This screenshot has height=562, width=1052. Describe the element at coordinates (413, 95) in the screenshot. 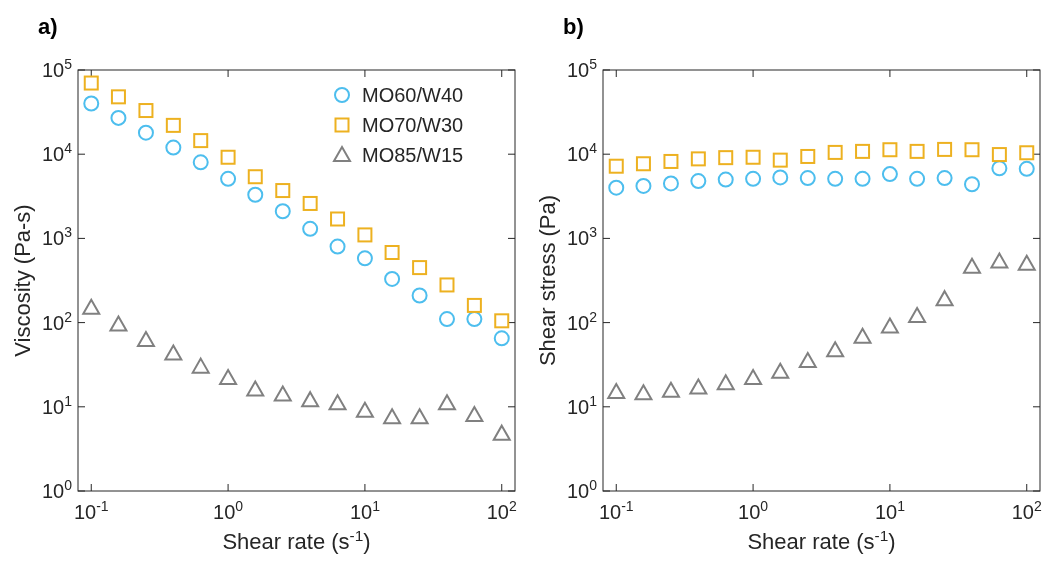

I see `legend-label: MO60/W40` at that location.